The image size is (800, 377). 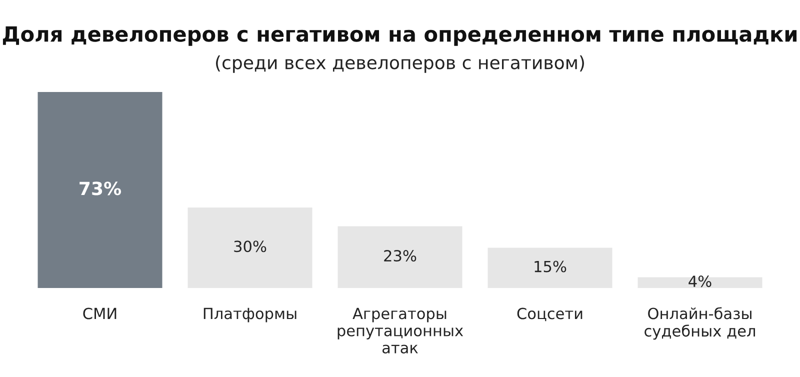 I want to click on chart-subtitle: (среди всех девелоперов с негативом), so click(x=400, y=64).